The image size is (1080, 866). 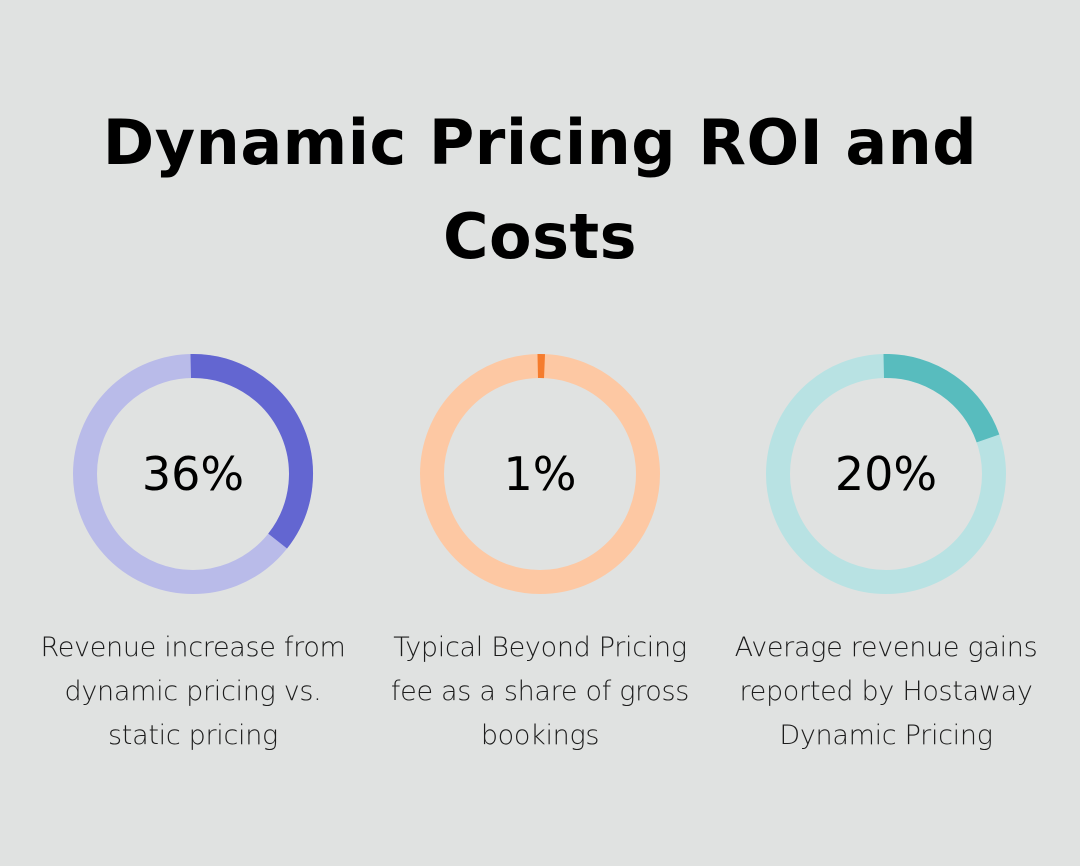 I want to click on donut-chart-revenue-increase: 36%, so click(x=193, y=474).